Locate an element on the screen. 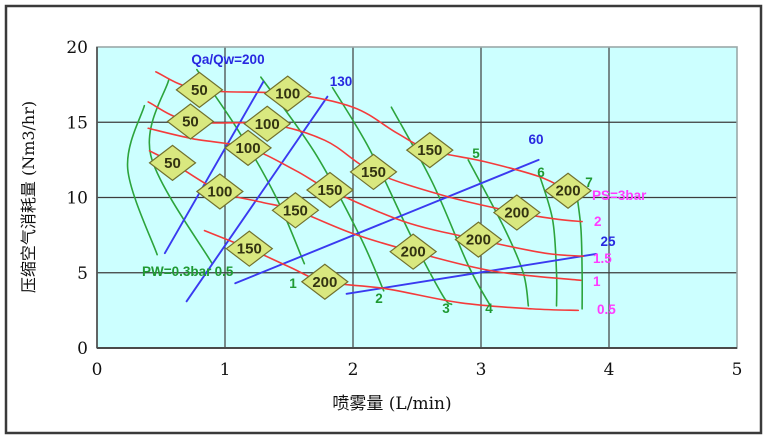 This screenshot has width=767, height=439. ratio-curve-label: 25 is located at coordinates (608, 241).